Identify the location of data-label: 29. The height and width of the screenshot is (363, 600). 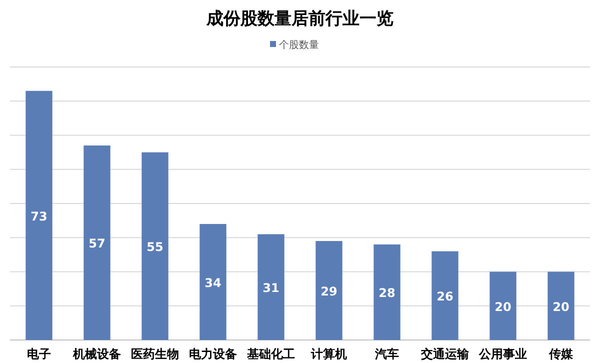
(329, 291).